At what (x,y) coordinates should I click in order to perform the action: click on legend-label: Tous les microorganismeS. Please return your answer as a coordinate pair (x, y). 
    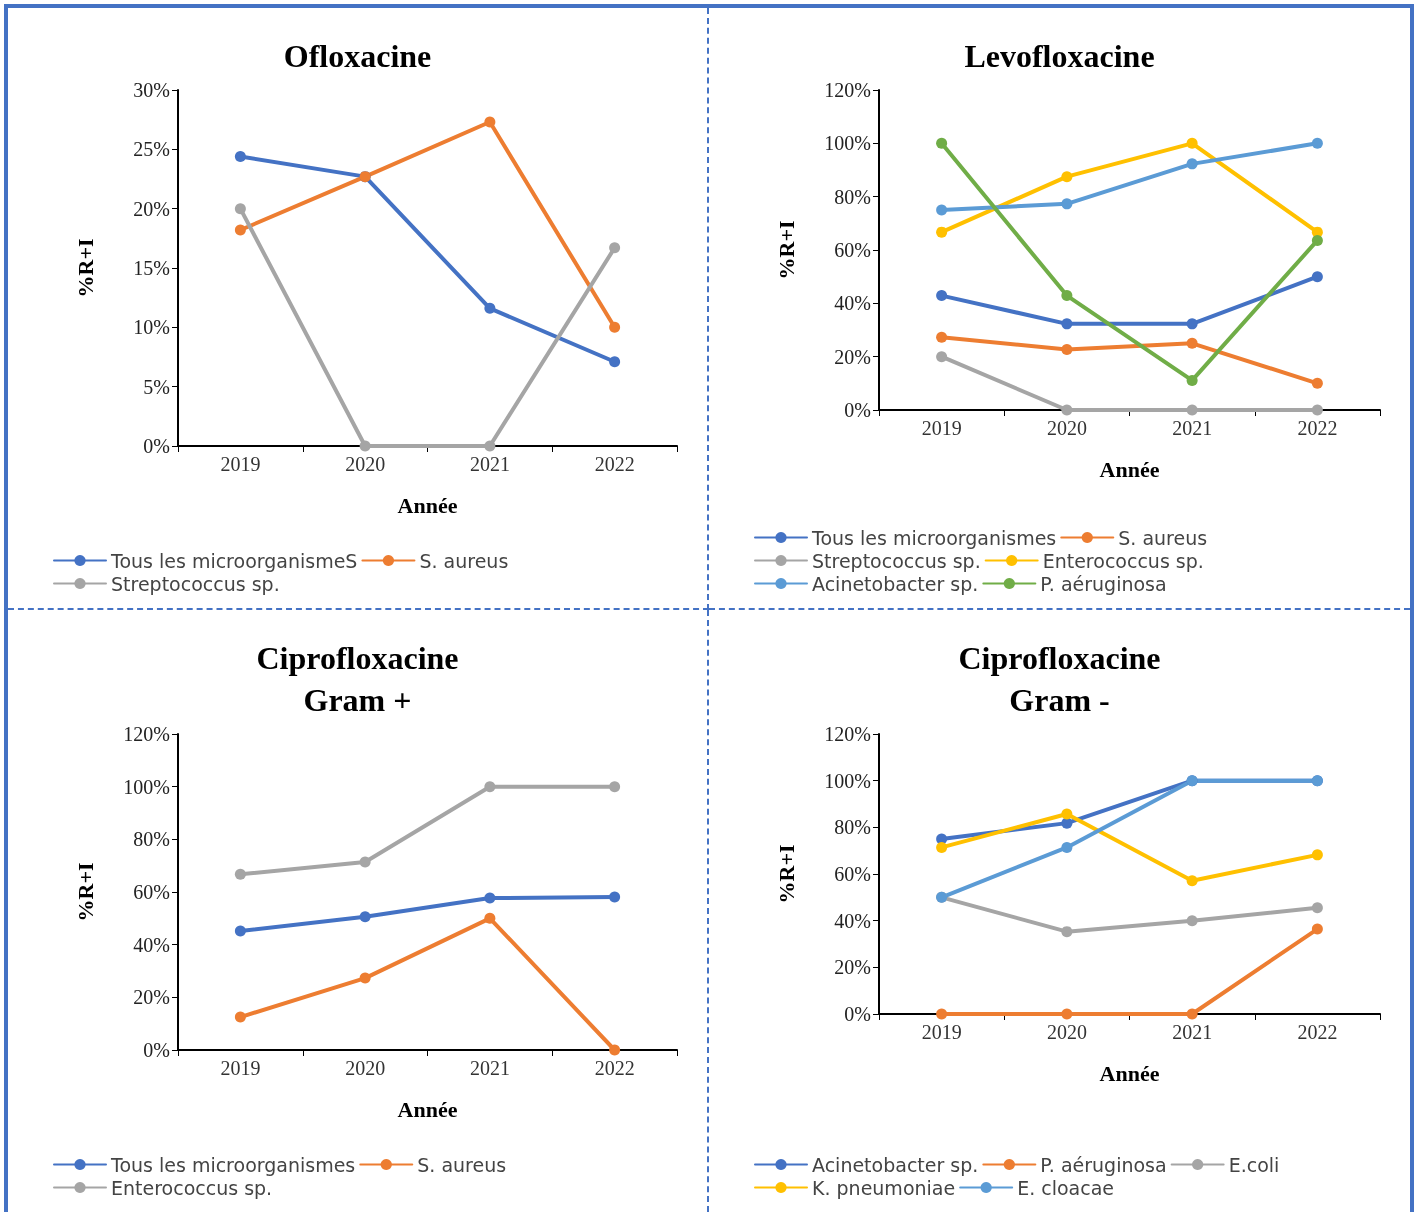
    Looking at the image, I should click on (234, 560).